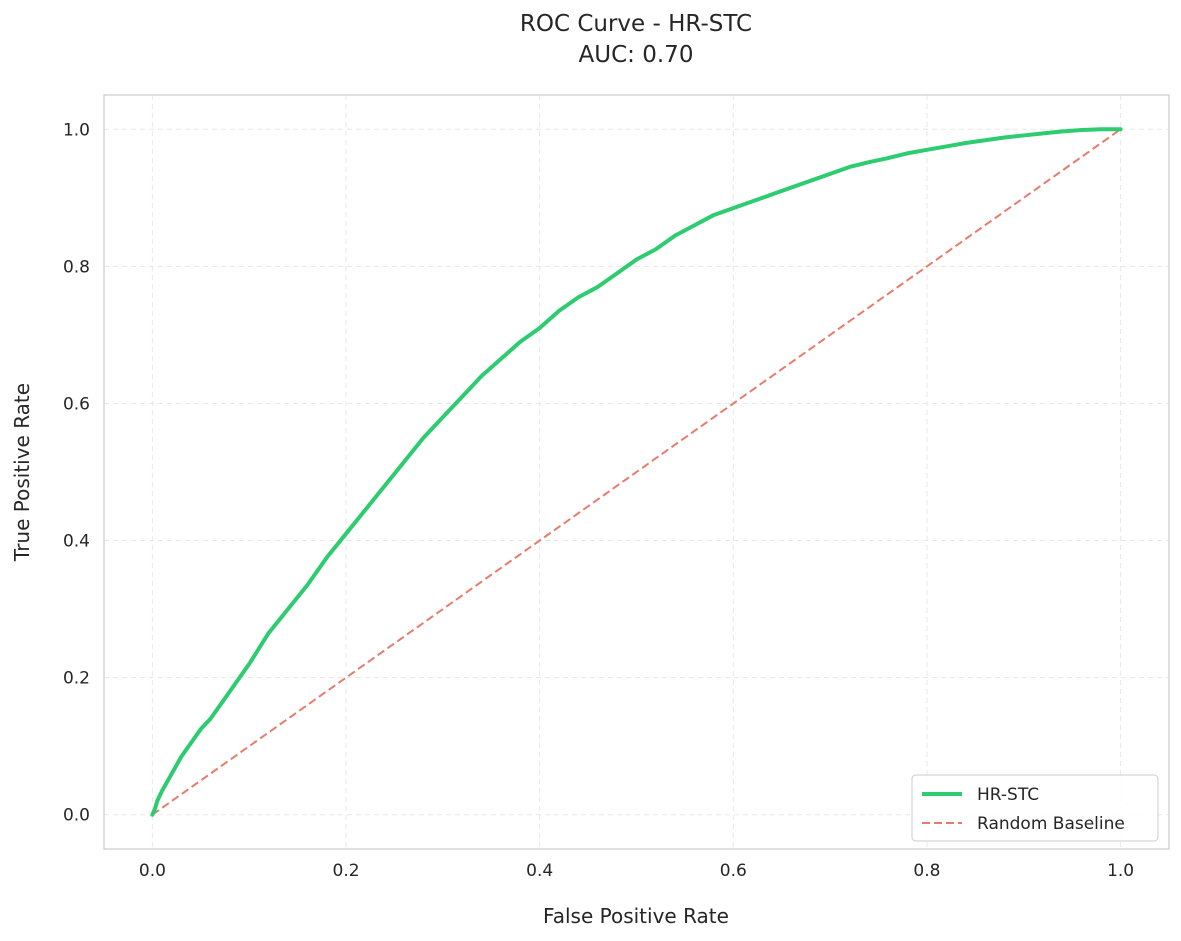  I want to click on x-tick-label: 1.0, so click(1120, 871).